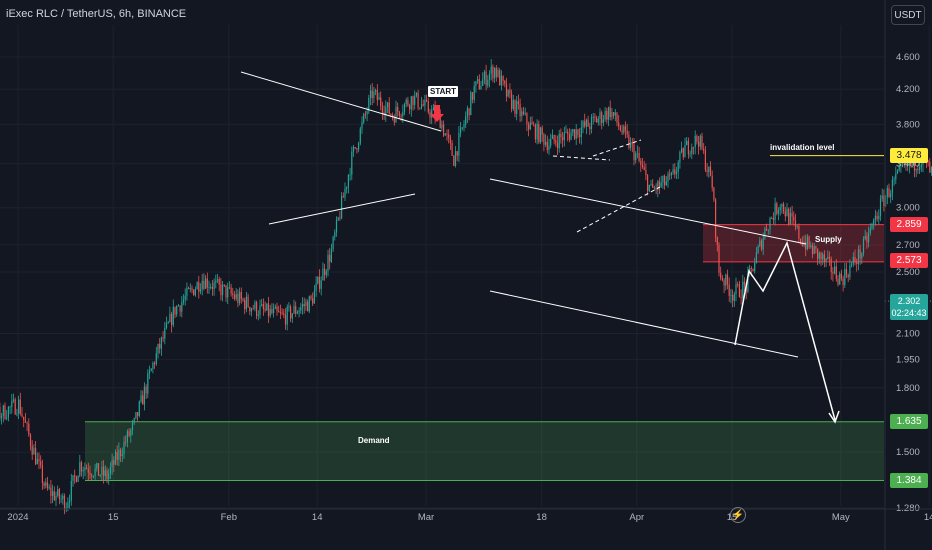 Image resolution: width=932 pixels, height=550 pixels. I want to click on lightning-icon: ⚡, so click(738, 515).